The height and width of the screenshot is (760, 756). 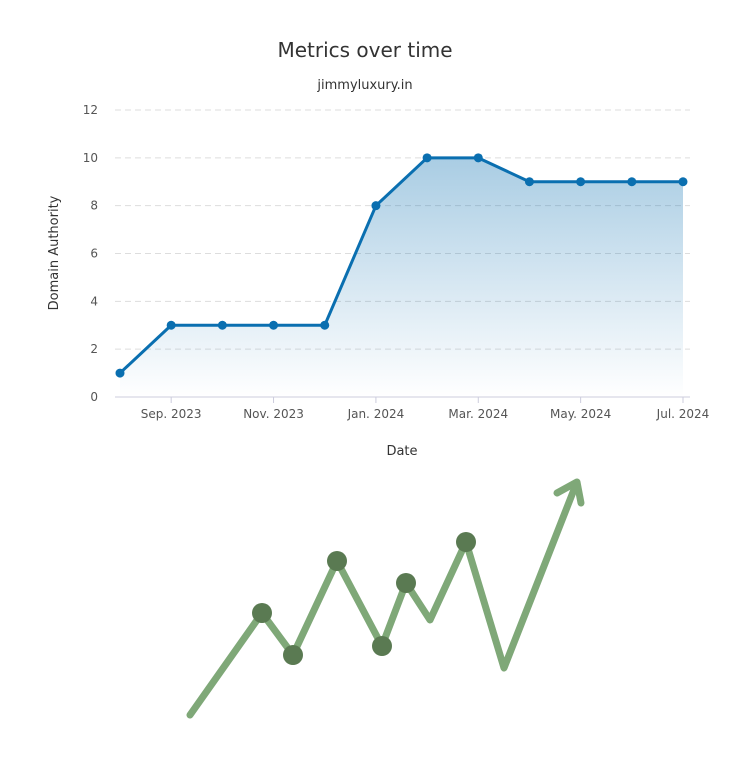 I want to click on x-tick-label: Mar. 2024, so click(x=478, y=414).